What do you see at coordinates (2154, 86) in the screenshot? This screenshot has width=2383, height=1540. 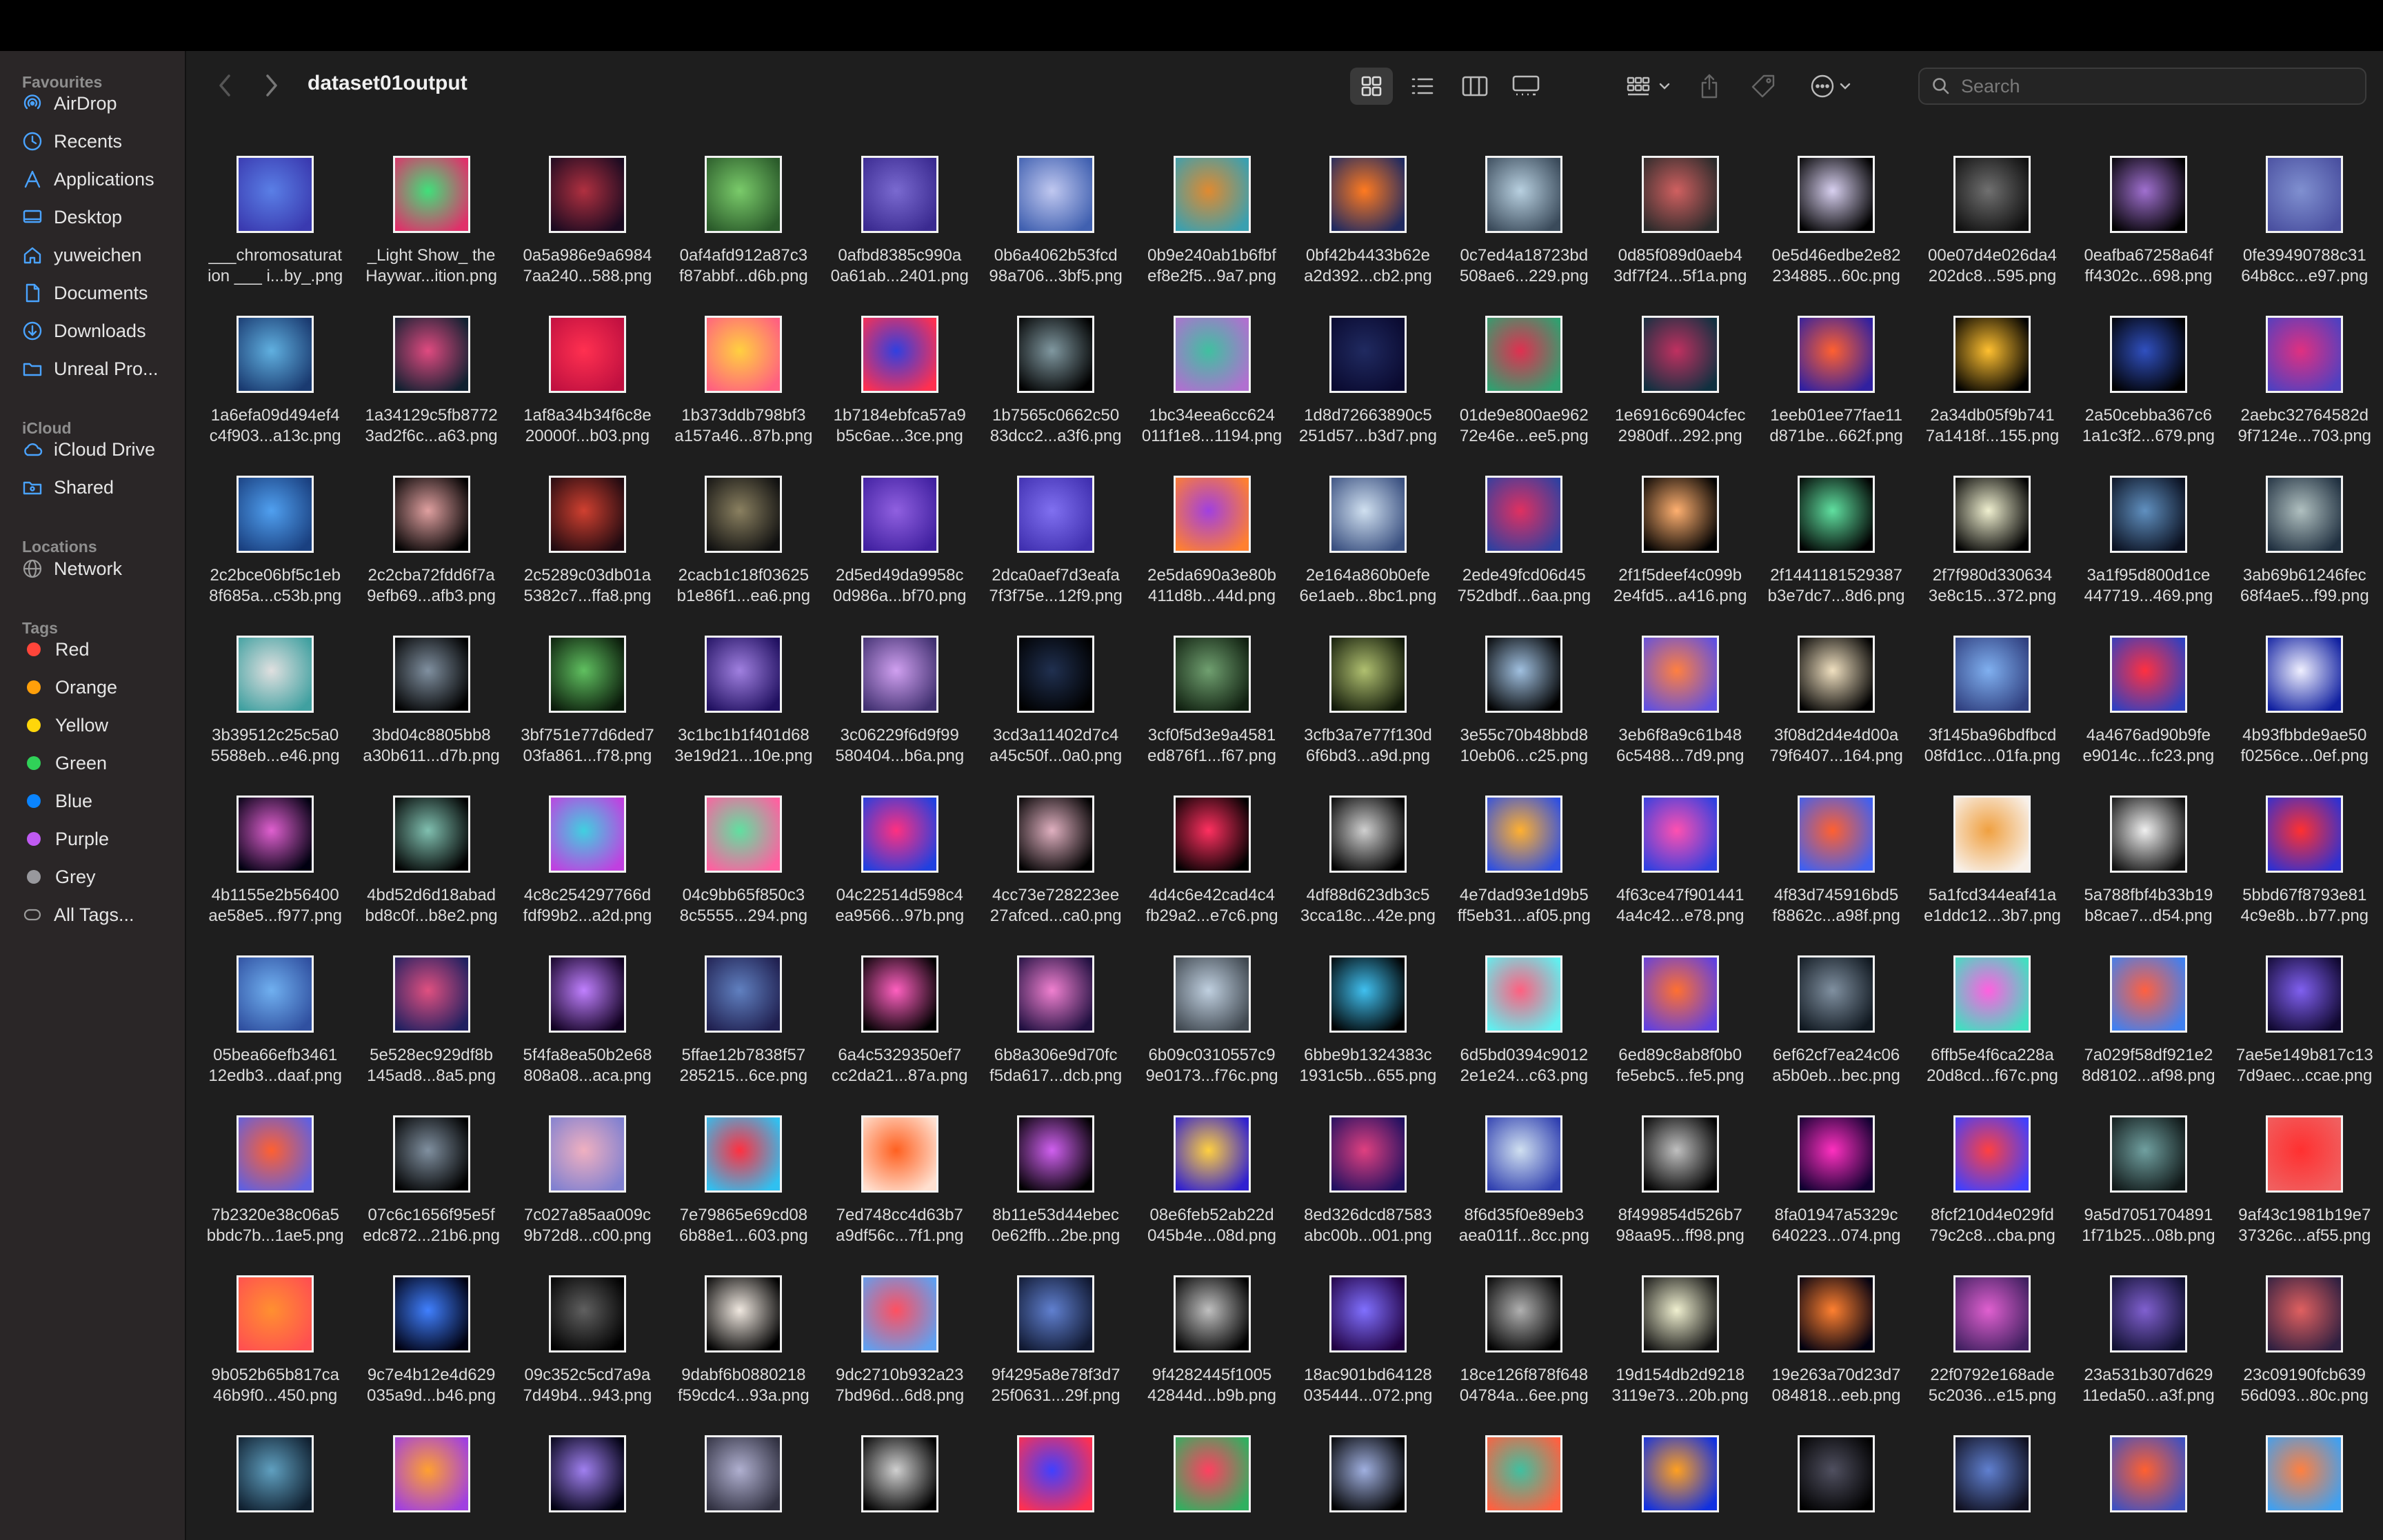 I see `search-input` at bounding box center [2154, 86].